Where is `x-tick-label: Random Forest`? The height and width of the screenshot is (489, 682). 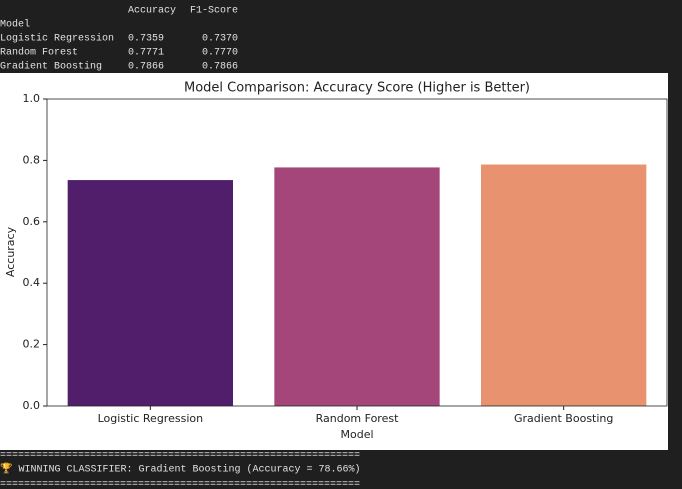 x-tick-label: Random Forest is located at coordinates (357, 418).